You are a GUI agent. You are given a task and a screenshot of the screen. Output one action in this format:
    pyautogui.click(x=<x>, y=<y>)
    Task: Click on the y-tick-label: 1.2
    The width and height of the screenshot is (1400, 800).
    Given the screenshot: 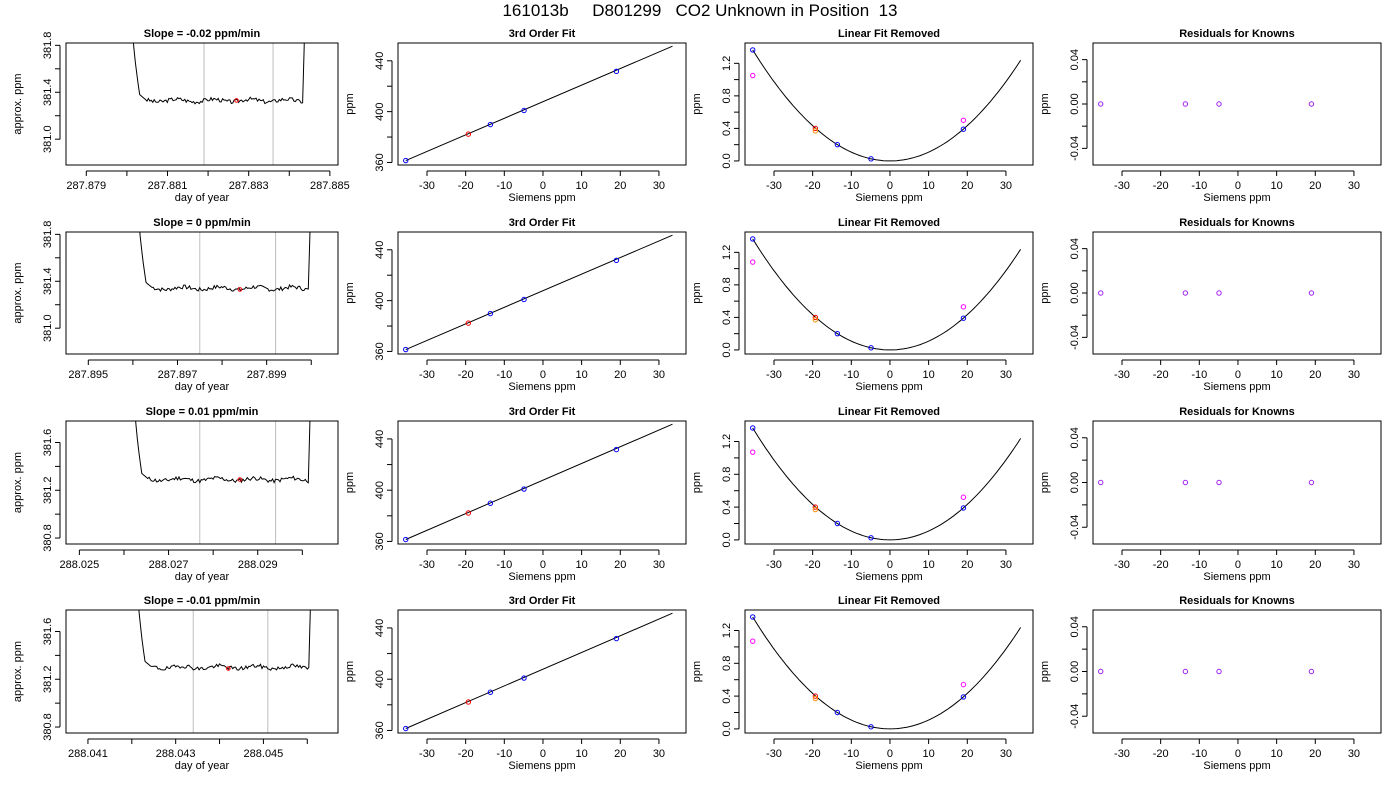 What is the action you would take?
    pyautogui.click(x=727, y=63)
    